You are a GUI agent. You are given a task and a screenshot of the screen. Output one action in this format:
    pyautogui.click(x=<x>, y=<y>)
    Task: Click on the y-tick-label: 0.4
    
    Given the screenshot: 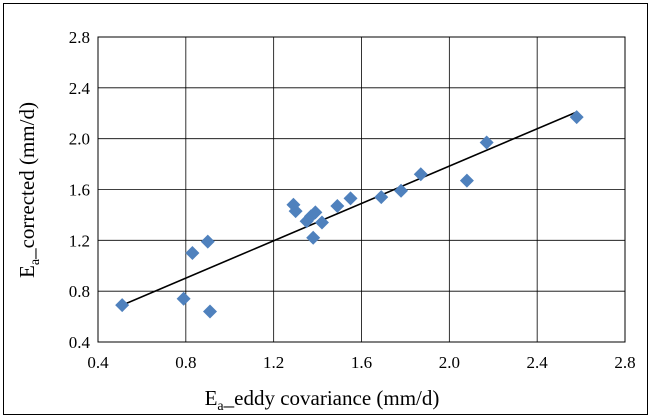 What is the action you would take?
    pyautogui.click(x=80, y=342)
    